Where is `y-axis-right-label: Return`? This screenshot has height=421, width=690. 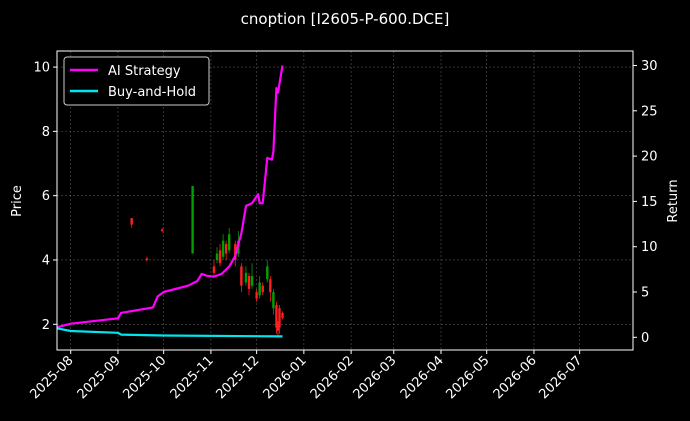 y-axis-right-label: Return is located at coordinates (673, 200).